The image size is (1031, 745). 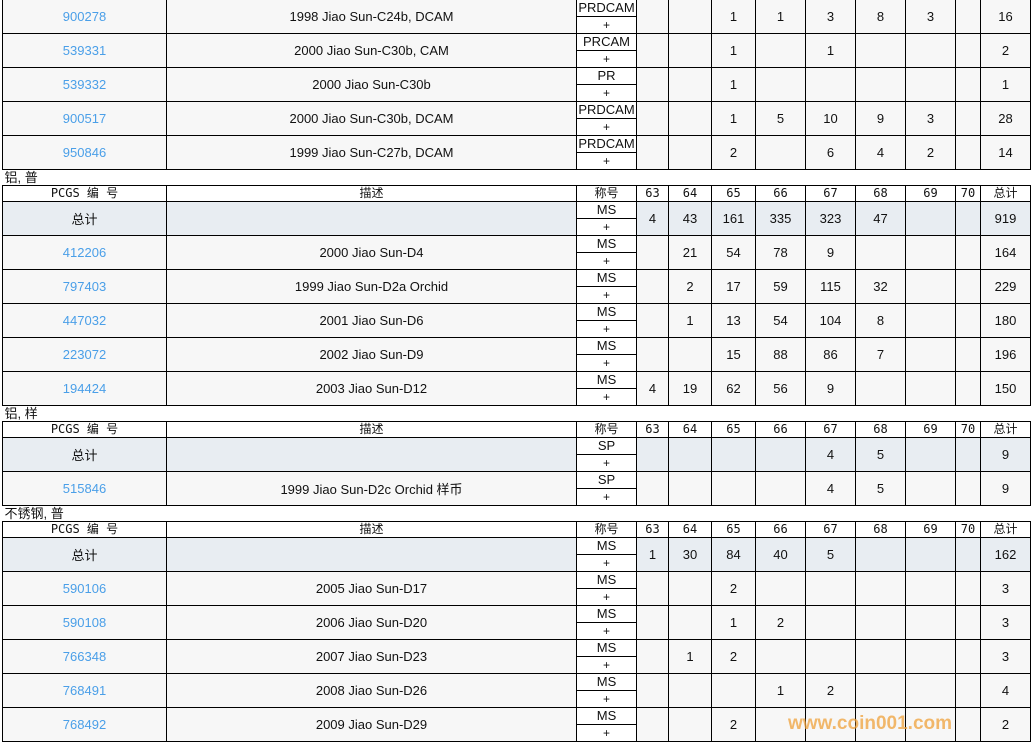 I want to click on pcgs-number-cell: 539331, so click(x=84, y=50).